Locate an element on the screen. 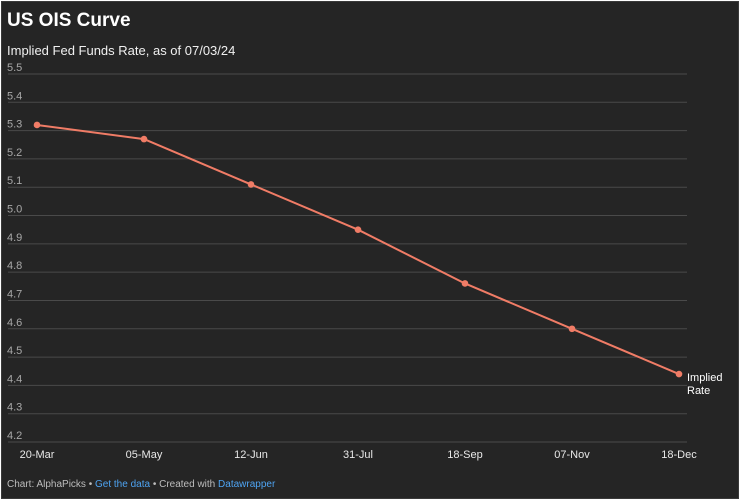 This screenshot has height=502, width=742. y-tick-label: 4.4 is located at coordinates (14, 379).